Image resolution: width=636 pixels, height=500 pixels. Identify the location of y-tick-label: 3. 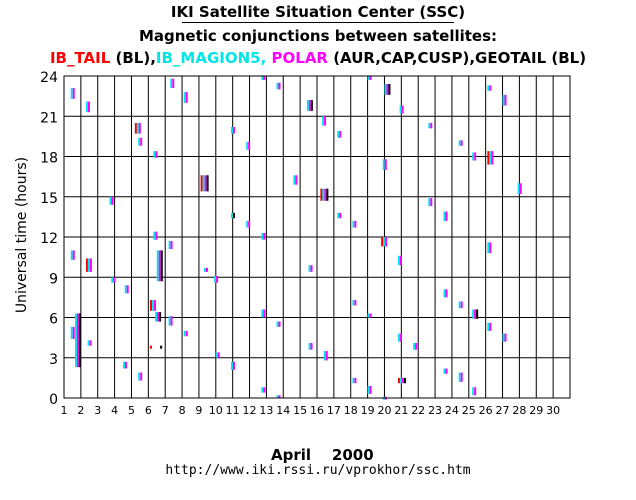
(53, 360).